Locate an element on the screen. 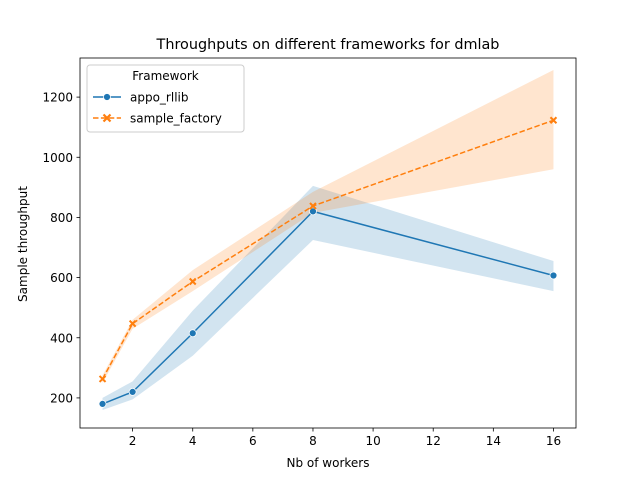 The width and height of the screenshot is (640, 480). x-tick-label: 10 is located at coordinates (372, 441).